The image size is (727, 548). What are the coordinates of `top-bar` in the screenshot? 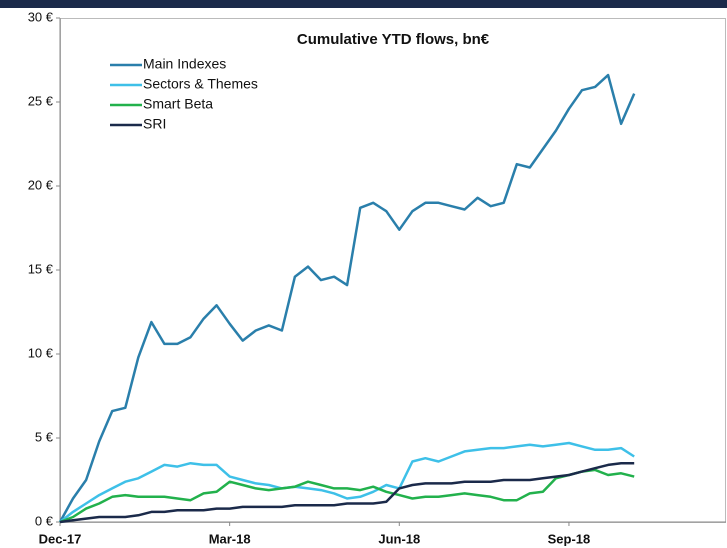 It's located at (363, 4).